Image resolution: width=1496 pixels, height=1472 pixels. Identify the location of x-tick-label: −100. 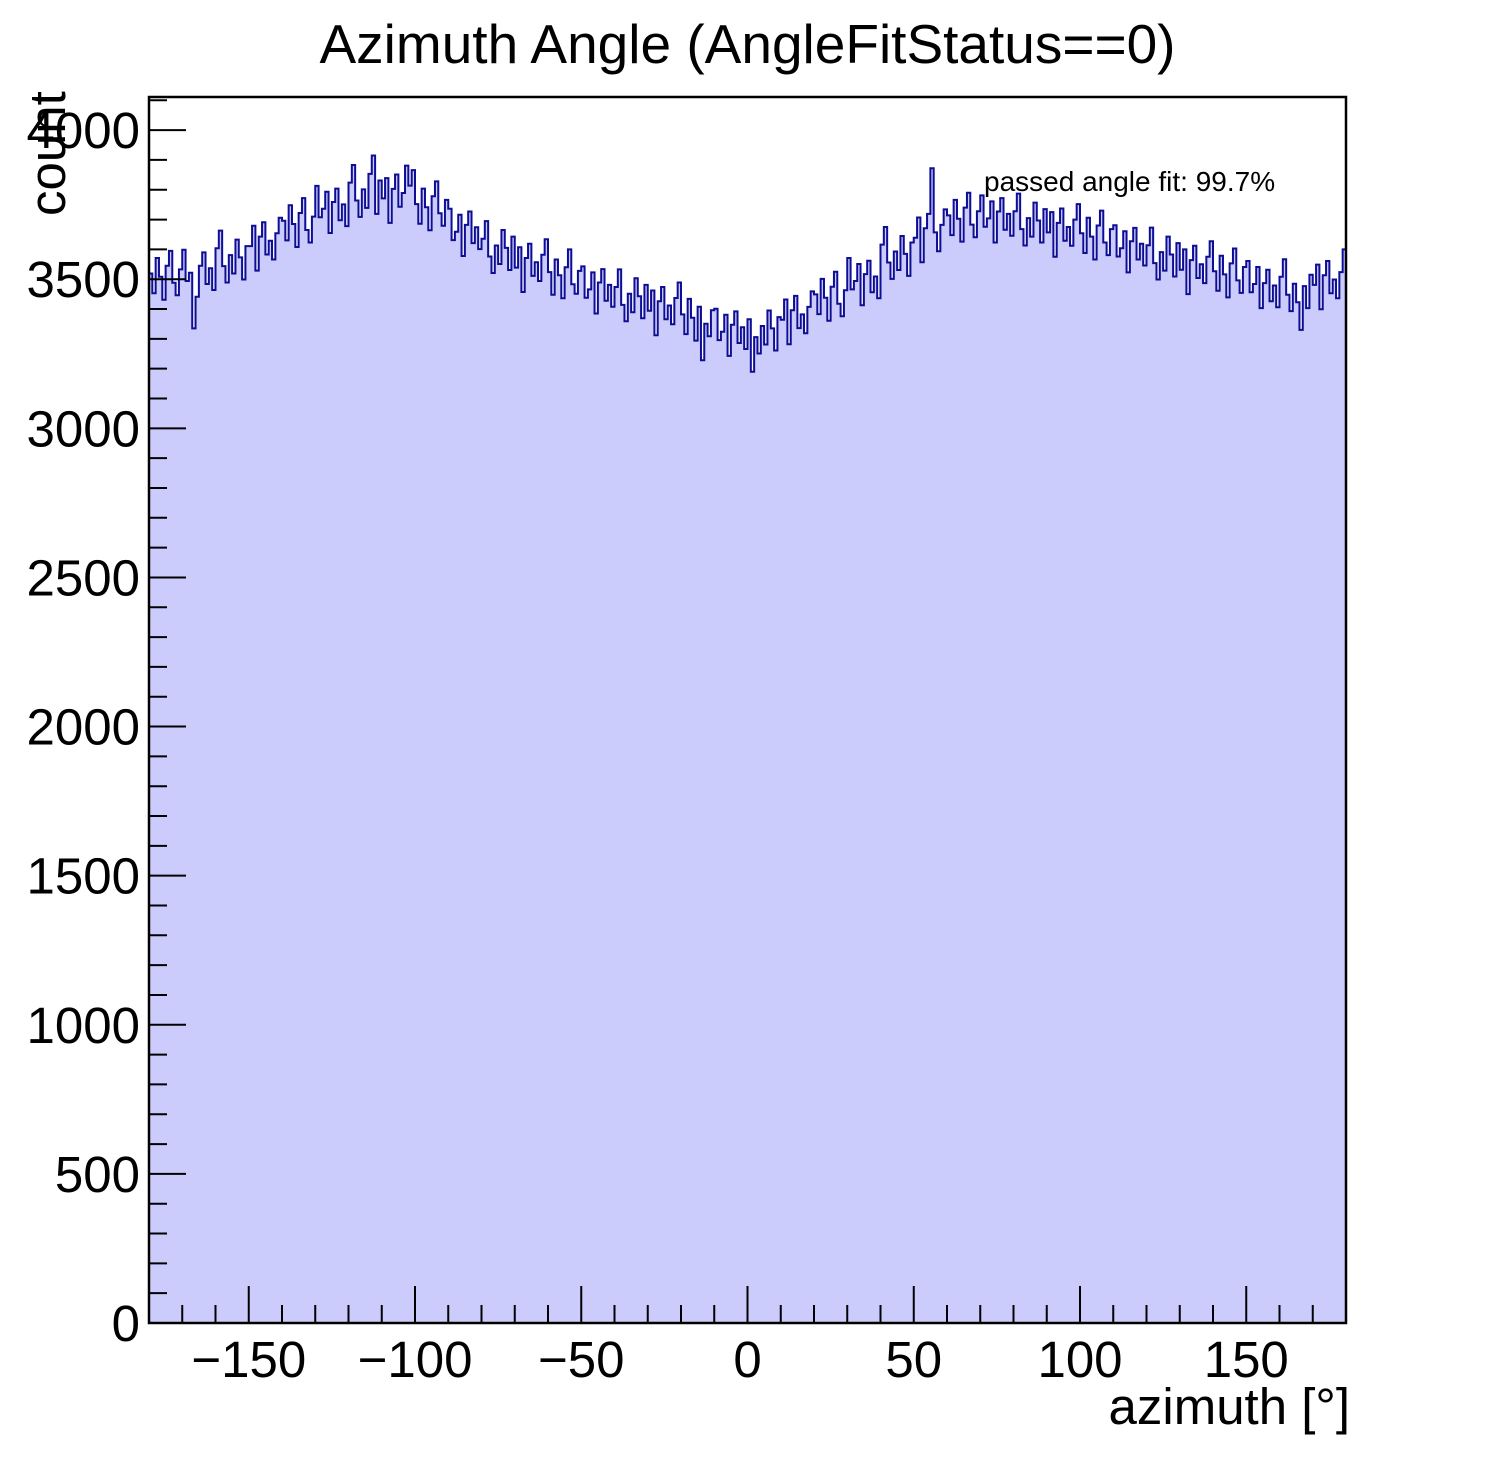
(415, 1359).